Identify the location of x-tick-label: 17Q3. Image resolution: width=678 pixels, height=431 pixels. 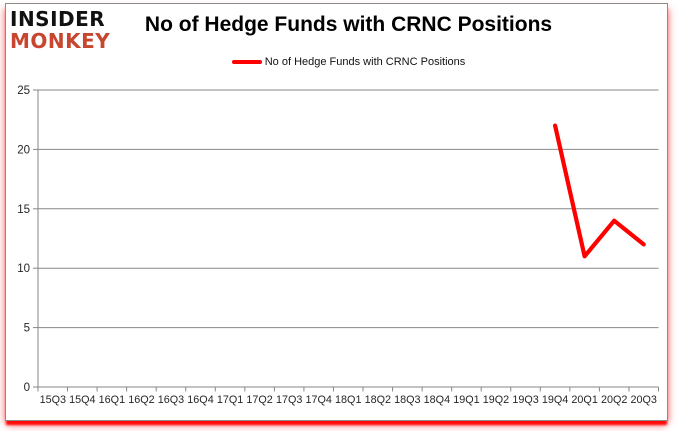
(289, 400).